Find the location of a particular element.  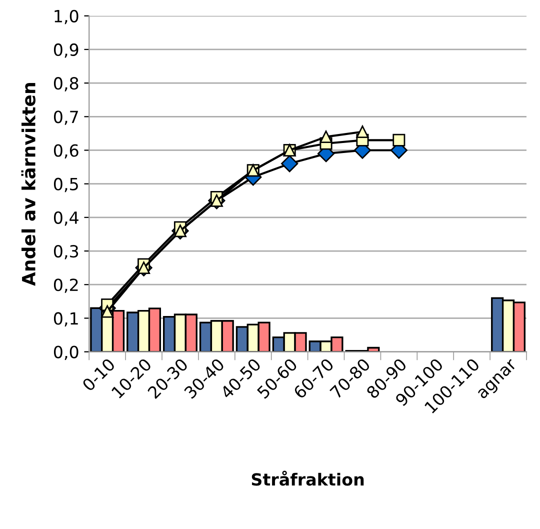

y-tick-label: 0,6 is located at coordinates (66, 151).